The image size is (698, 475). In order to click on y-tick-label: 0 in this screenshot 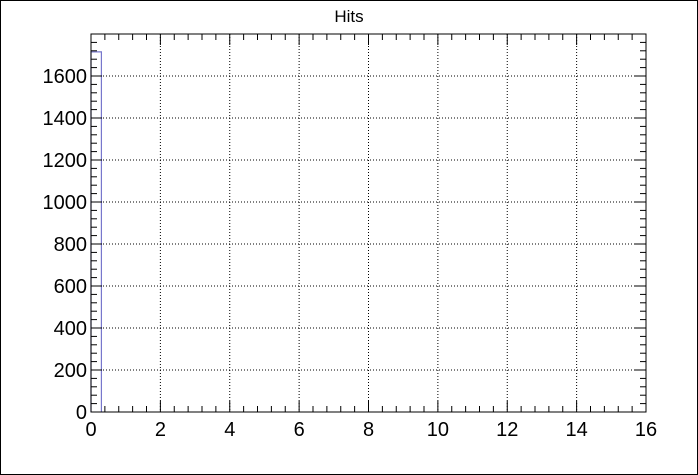, I will do `click(81, 413)`.